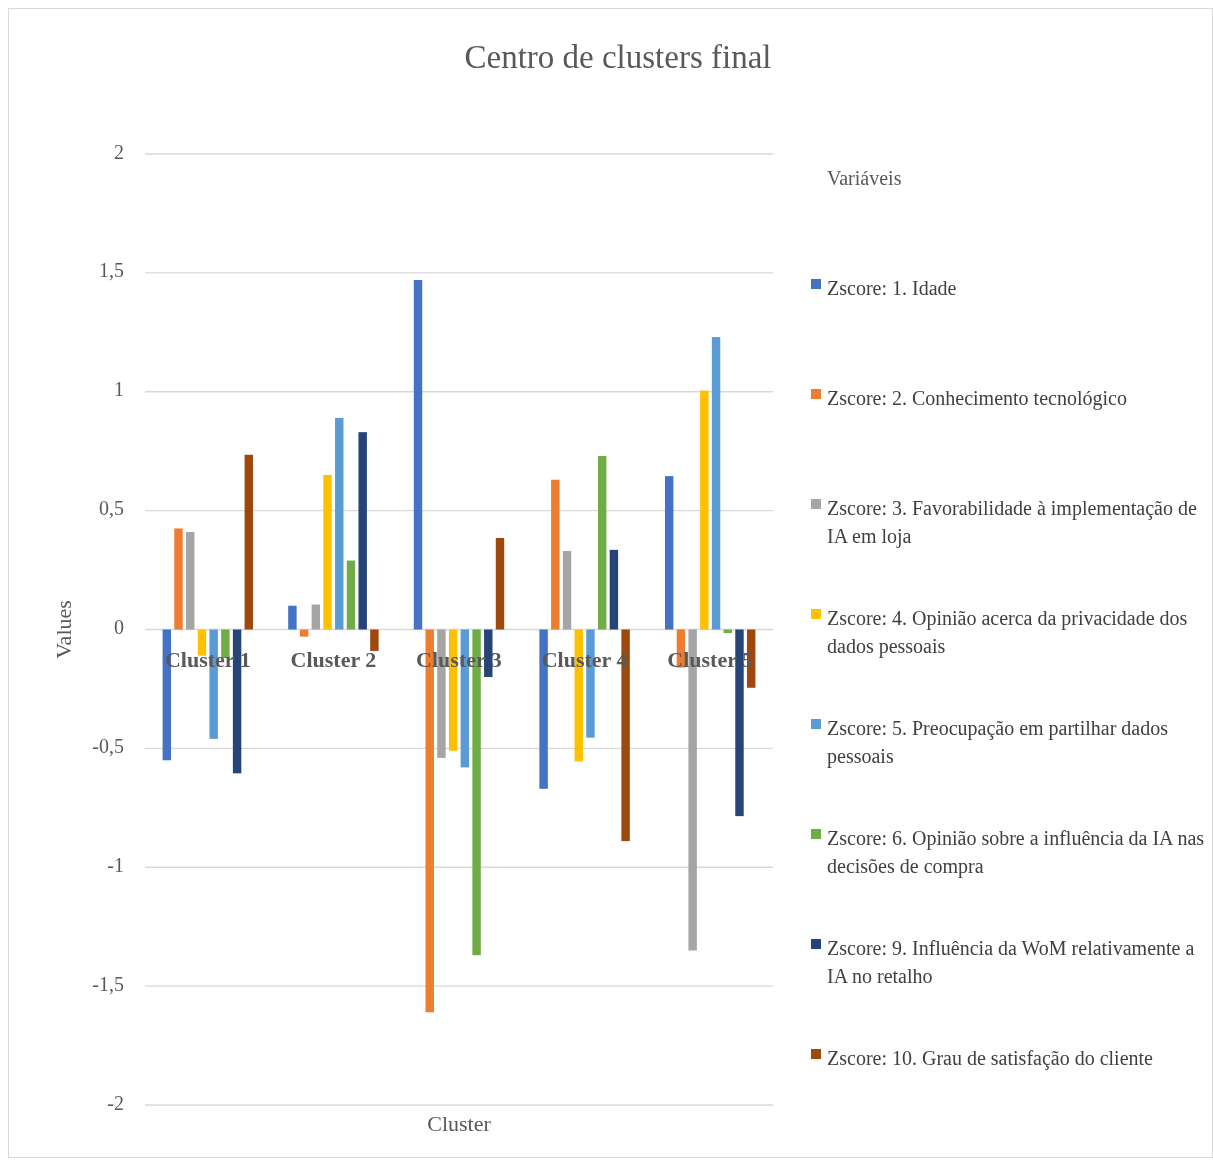 This screenshot has width=1213, height=1160. Describe the element at coordinates (1016, 852) in the screenshot. I see `legend-label: Zscore: 6. Opinião sobre a influência da IA nas decisões de compra` at that location.